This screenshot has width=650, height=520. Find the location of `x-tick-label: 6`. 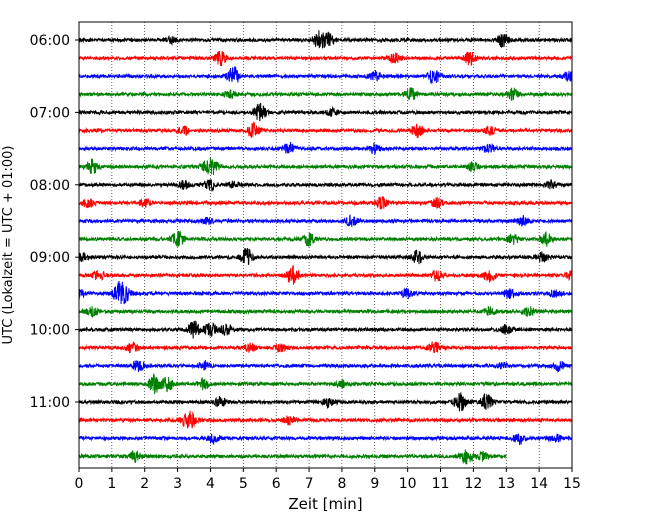

x-tick-label: 6 is located at coordinates (276, 484).